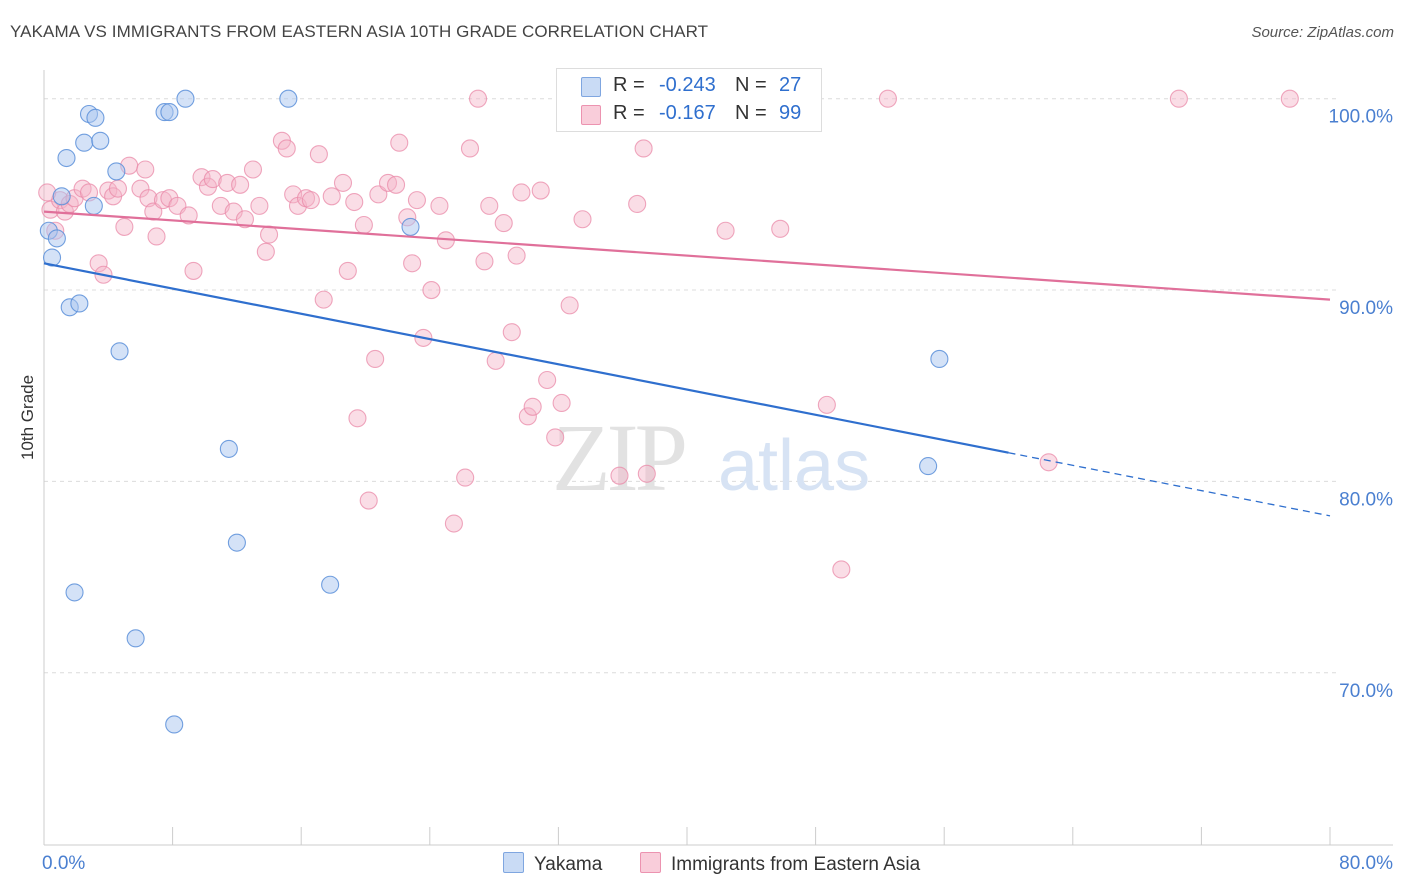 The height and width of the screenshot is (892, 1406). What do you see at coordinates (751, 113) in the screenshot?
I see `legend-n-label: N =` at bounding box center [751, 113].